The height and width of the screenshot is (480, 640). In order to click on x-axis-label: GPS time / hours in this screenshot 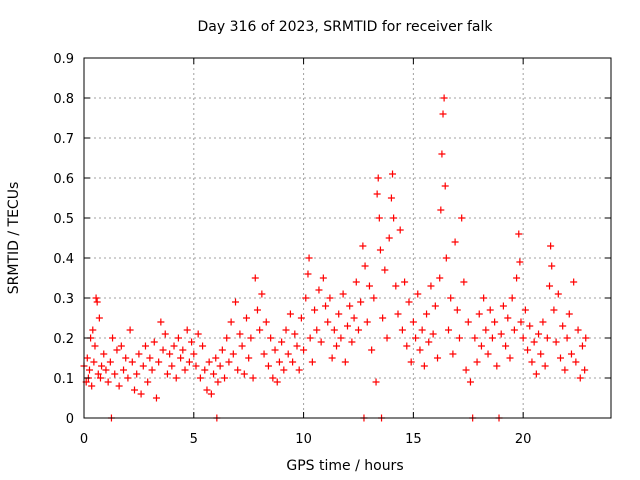, I will do `click(344, 466)`.